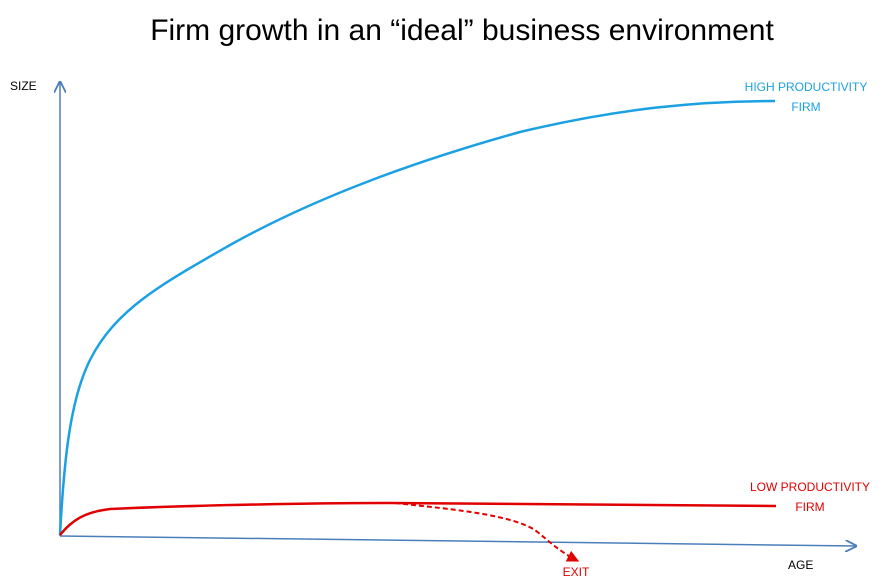 The image size is (888, 585). I want to click on low-label-line: FIRM, so click(809, 507).